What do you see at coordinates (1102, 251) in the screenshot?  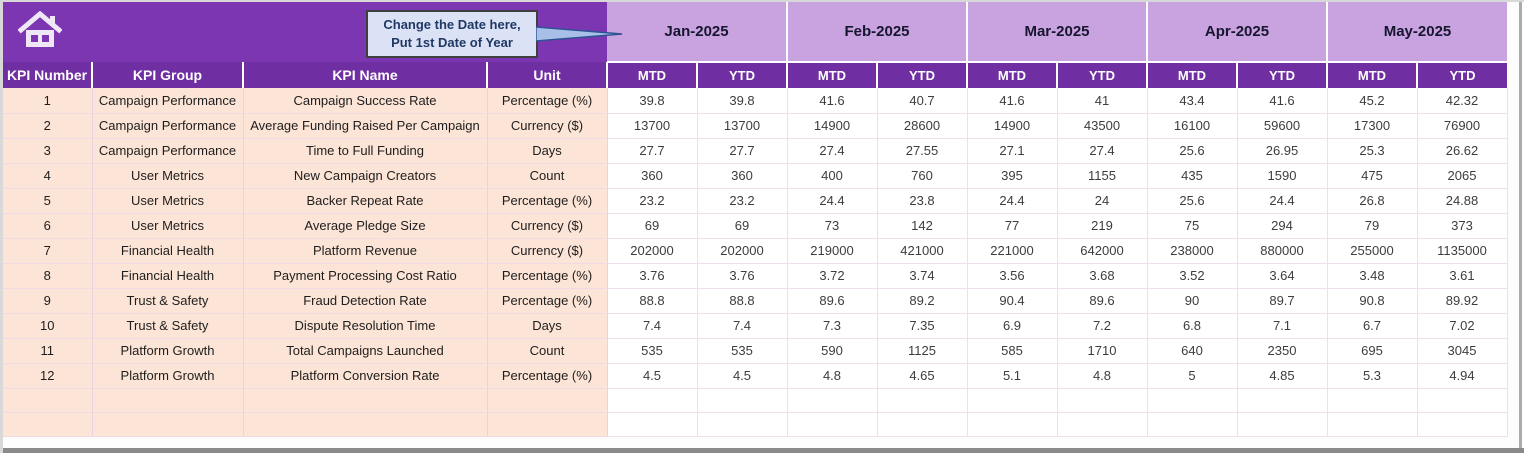 I see `kpi-value-cell: 642000` at bounding box center [1102, 251].